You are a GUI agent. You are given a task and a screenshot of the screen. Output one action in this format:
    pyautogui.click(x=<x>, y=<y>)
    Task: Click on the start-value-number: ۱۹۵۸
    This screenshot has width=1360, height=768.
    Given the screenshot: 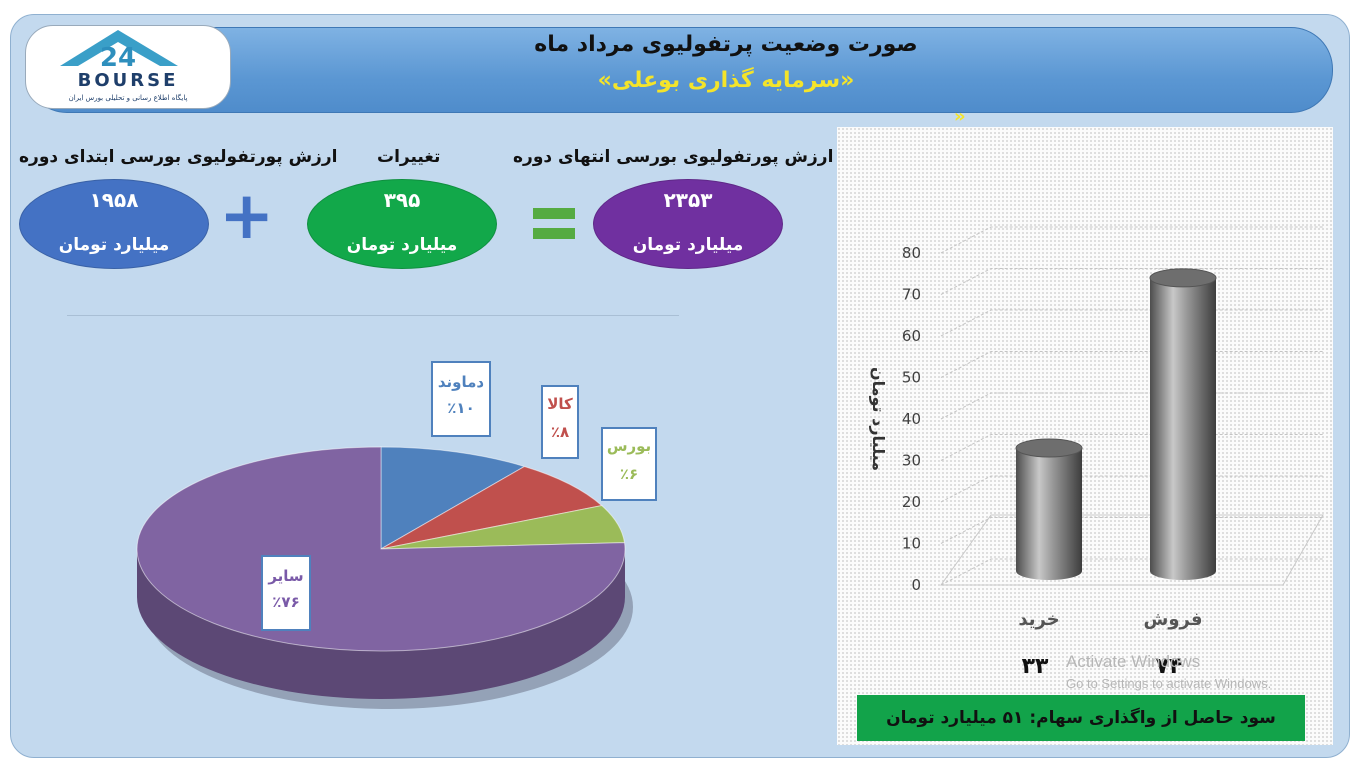 What is the action you would take?
    pyautogui.click(x=114, y=200)
    